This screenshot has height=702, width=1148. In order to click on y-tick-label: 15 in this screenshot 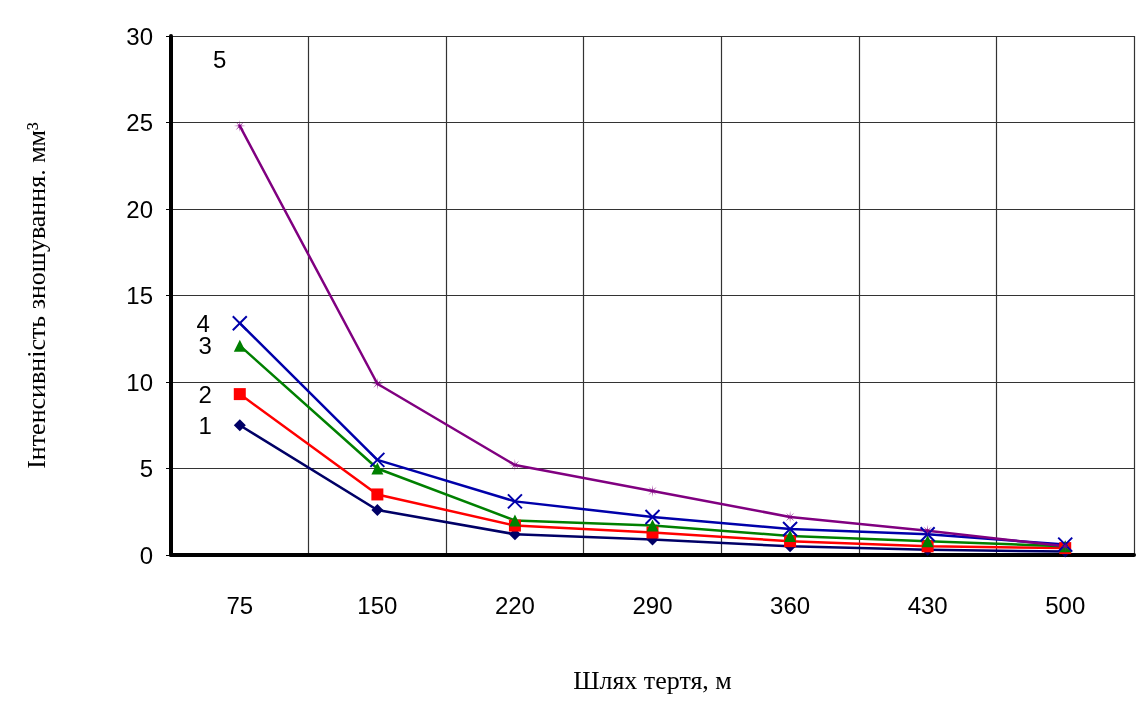, I will do `click(139, 295)`.